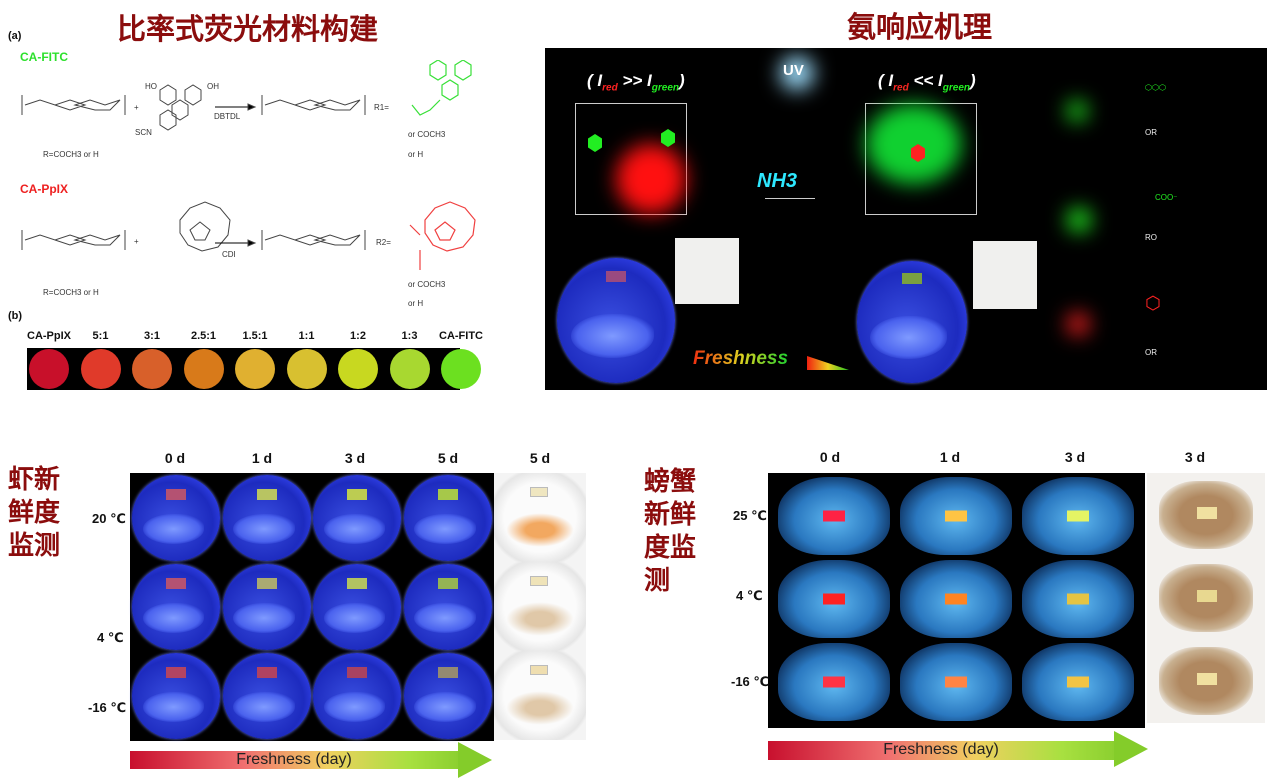 Image resolution: width=1270 pixels, height=780 pixels. Describe the element at coordinates (44, 57) in the screenshot. I see `ca-fitc-label: CA-FITC` at that location.